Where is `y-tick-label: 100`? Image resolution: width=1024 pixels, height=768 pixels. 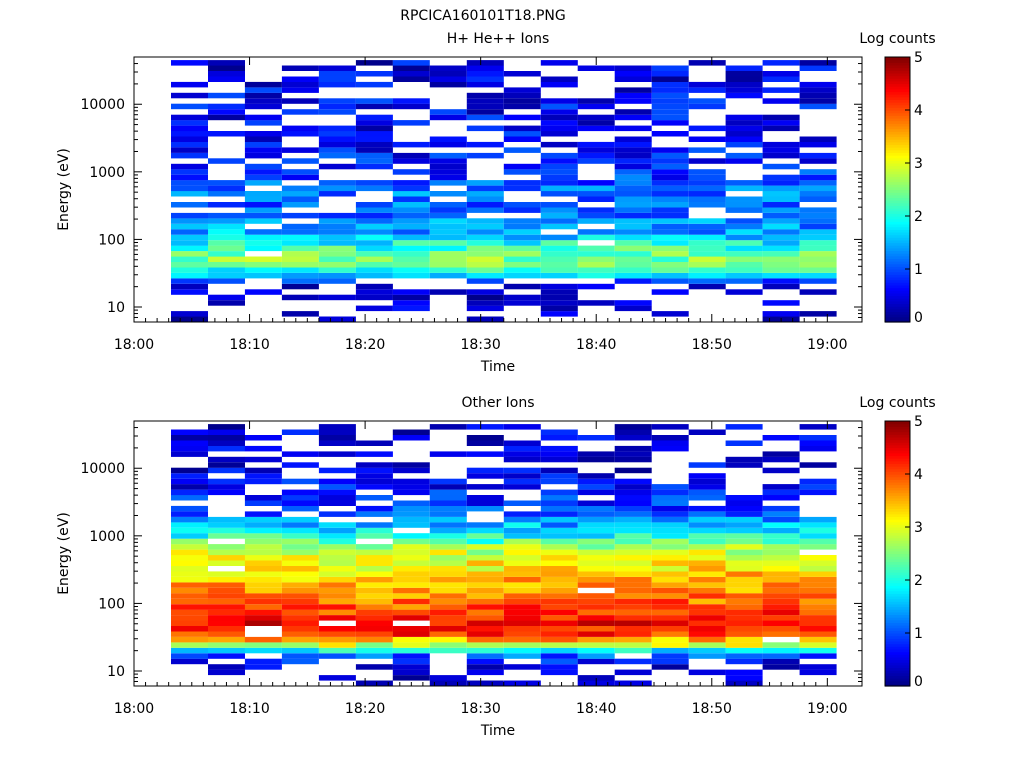 y-tick-label: 100 is located at coordinates (111, 604).